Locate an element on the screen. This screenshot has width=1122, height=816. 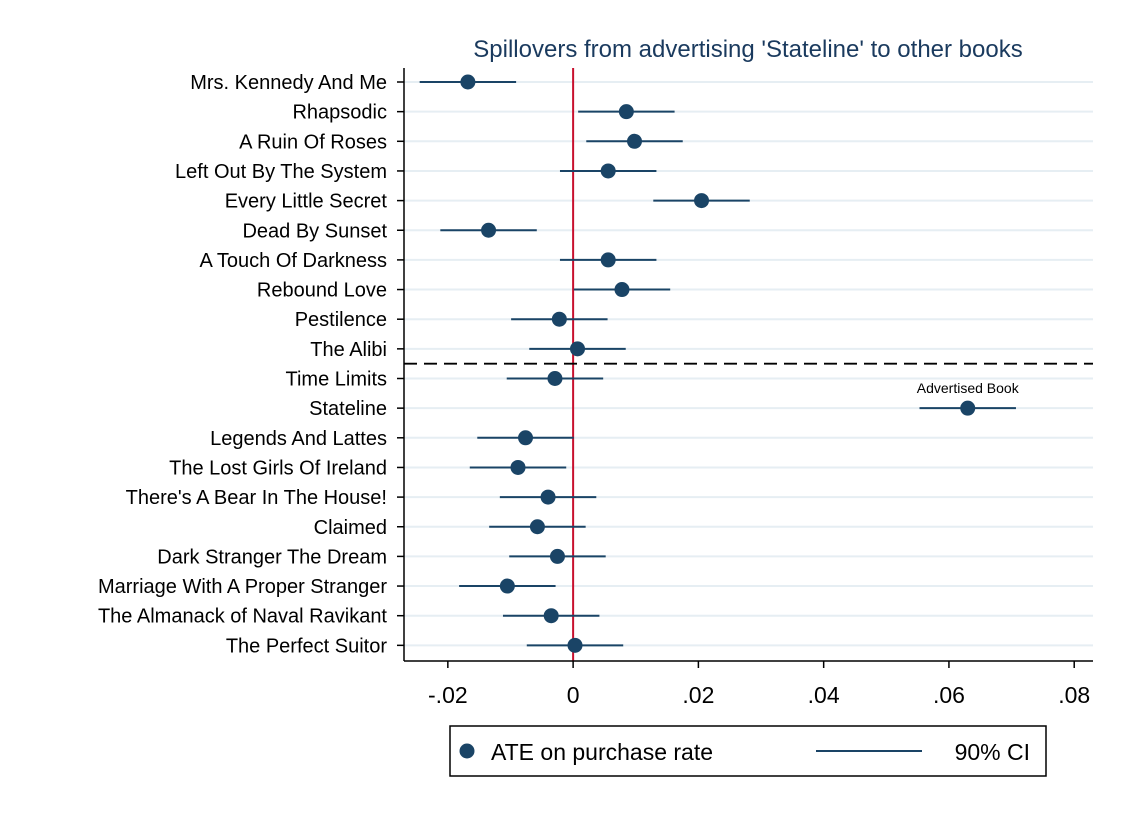
y-tick-label: Time Limits is located at coordinates (336, 380).